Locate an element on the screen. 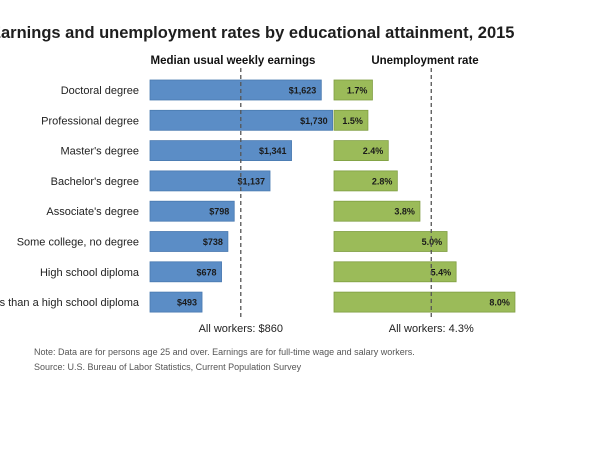  unemployment-panel-title: Unemployment rate is located at coordinates (424, 61).